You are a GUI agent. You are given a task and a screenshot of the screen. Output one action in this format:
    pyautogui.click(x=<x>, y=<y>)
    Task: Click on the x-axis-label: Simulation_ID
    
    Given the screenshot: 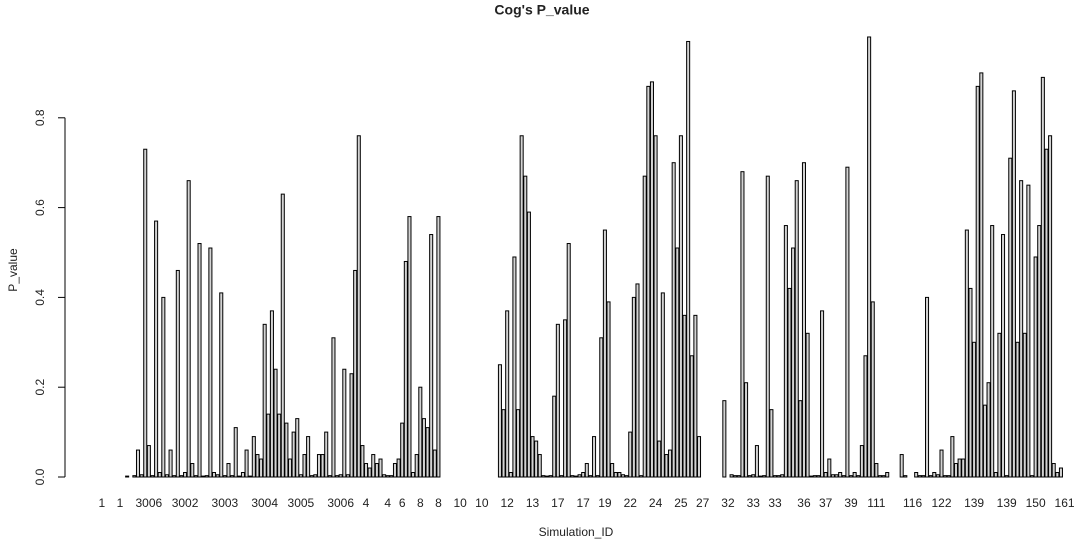 What is the action you would take?
    pyautogui.click(x=576, y=532)
    